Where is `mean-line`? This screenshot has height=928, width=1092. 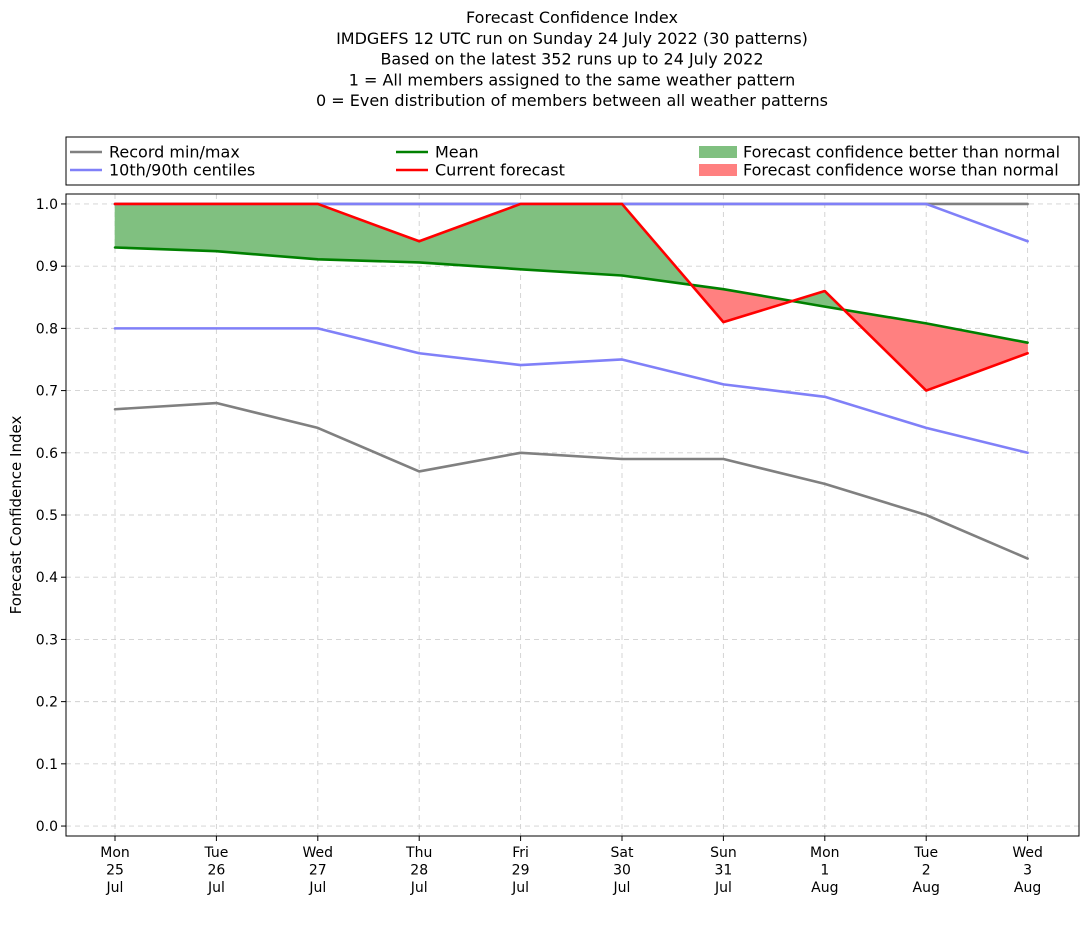 mean-line is located at coordinates (571, 295).